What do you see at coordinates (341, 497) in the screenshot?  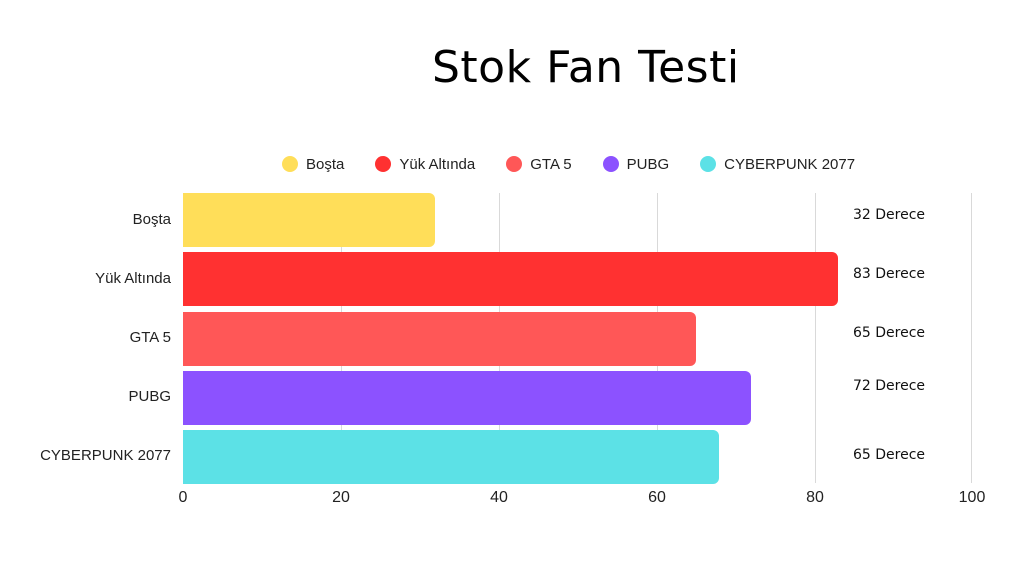 I see `x-tick: 20` at bounding box center [341, 497].